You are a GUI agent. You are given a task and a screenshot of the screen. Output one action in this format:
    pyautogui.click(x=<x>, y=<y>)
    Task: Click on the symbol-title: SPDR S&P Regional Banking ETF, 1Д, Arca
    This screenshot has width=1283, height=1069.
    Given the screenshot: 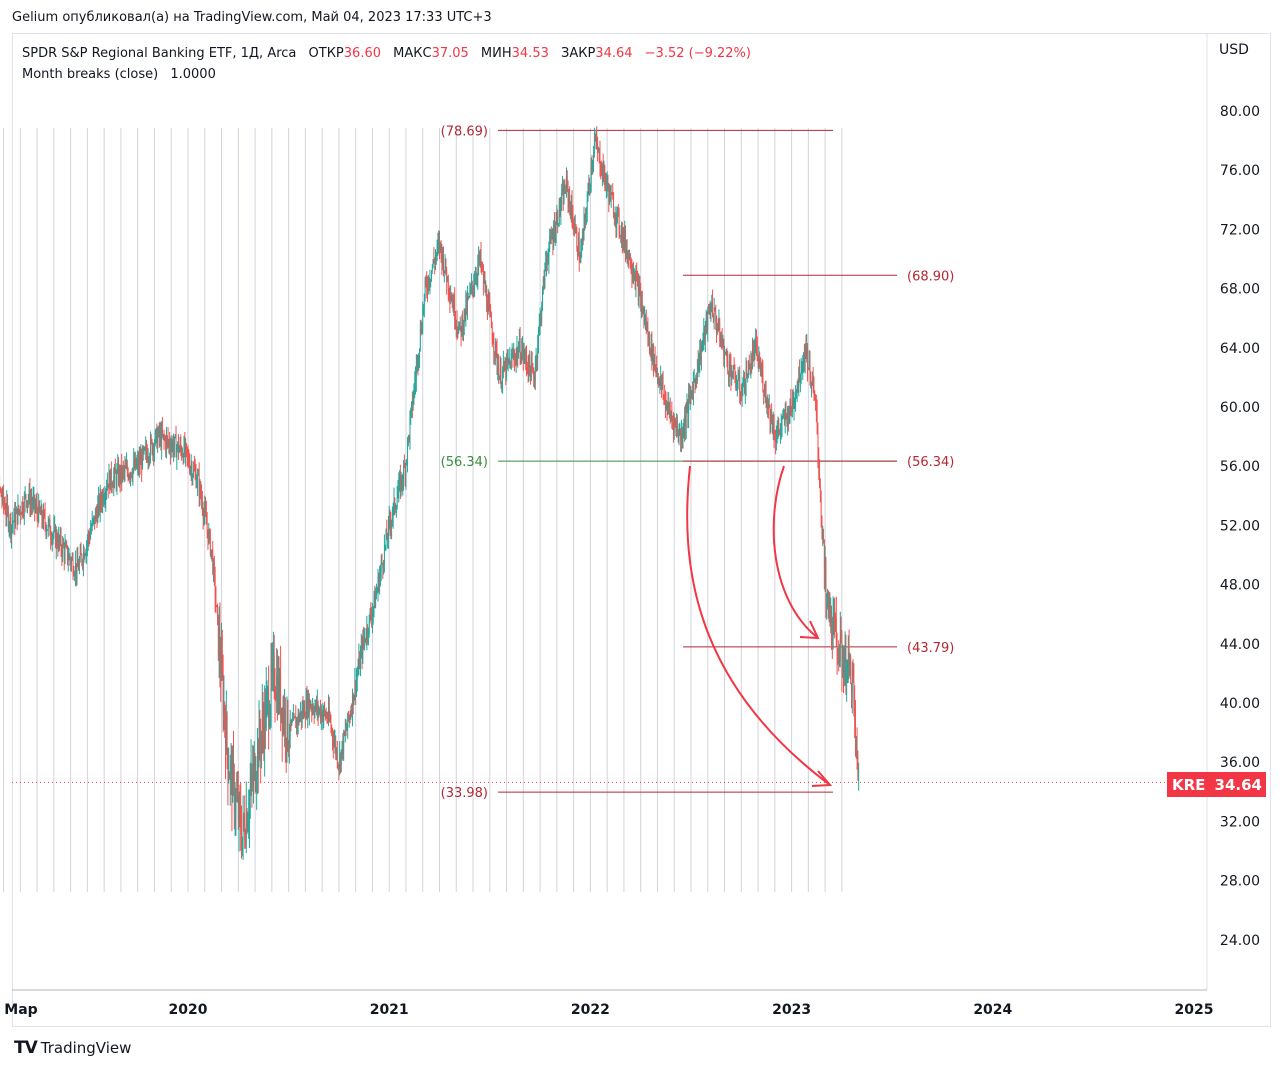 What is the action you would take?
    pyautogui.click(x=159, y=53)
    